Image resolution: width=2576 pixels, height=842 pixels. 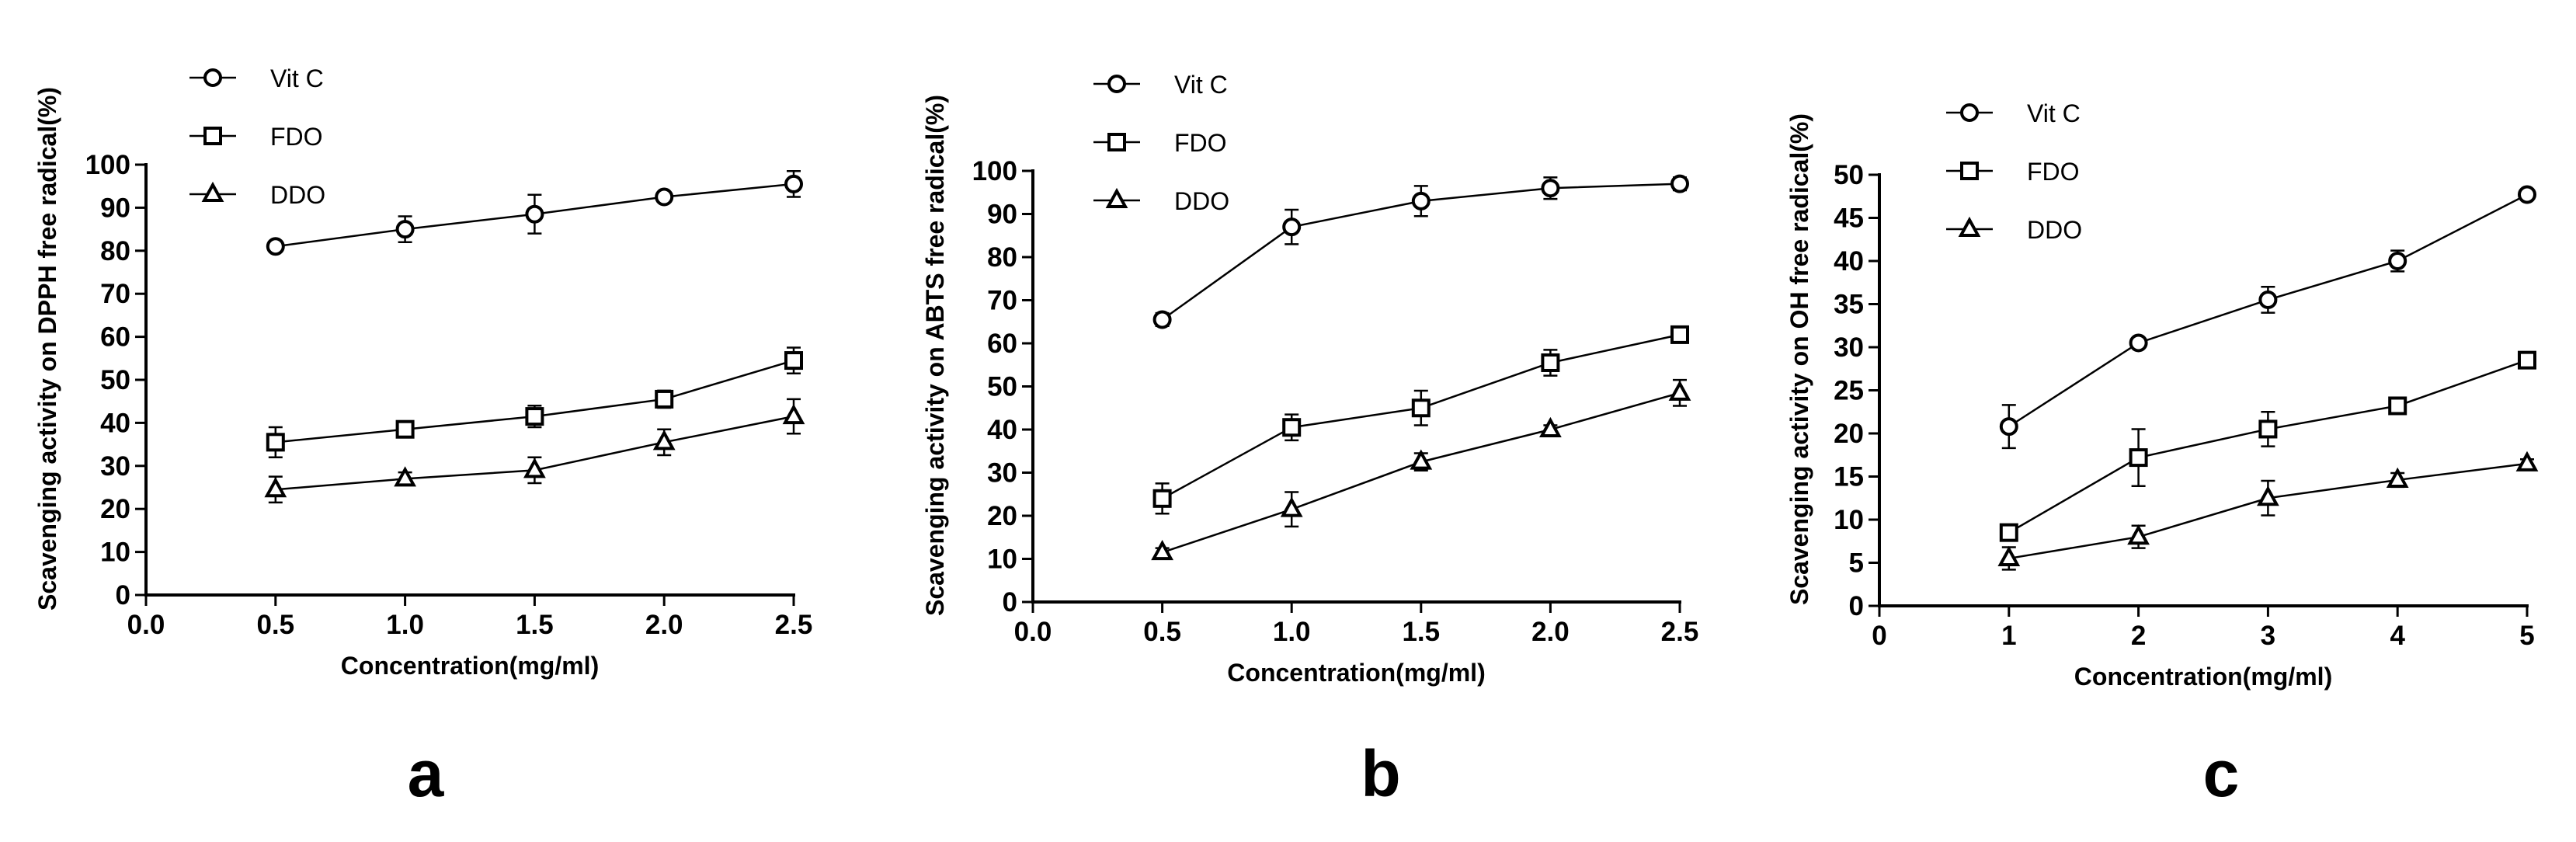 What do you see at coordinates (2397, 636) in the screenshot?
I see `x-tick-label: 4` at bounding box center [2397, 636].